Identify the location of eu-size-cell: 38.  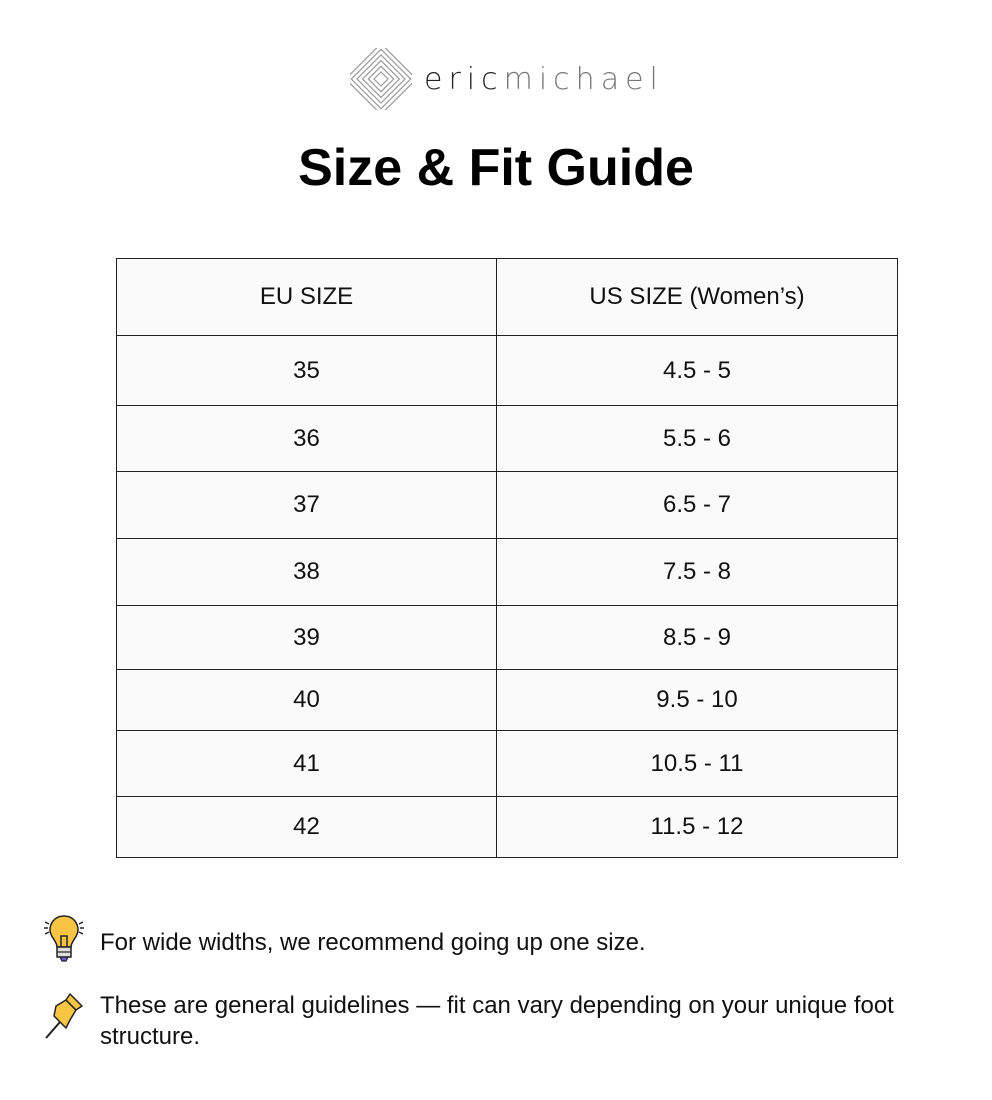
(306, 572).